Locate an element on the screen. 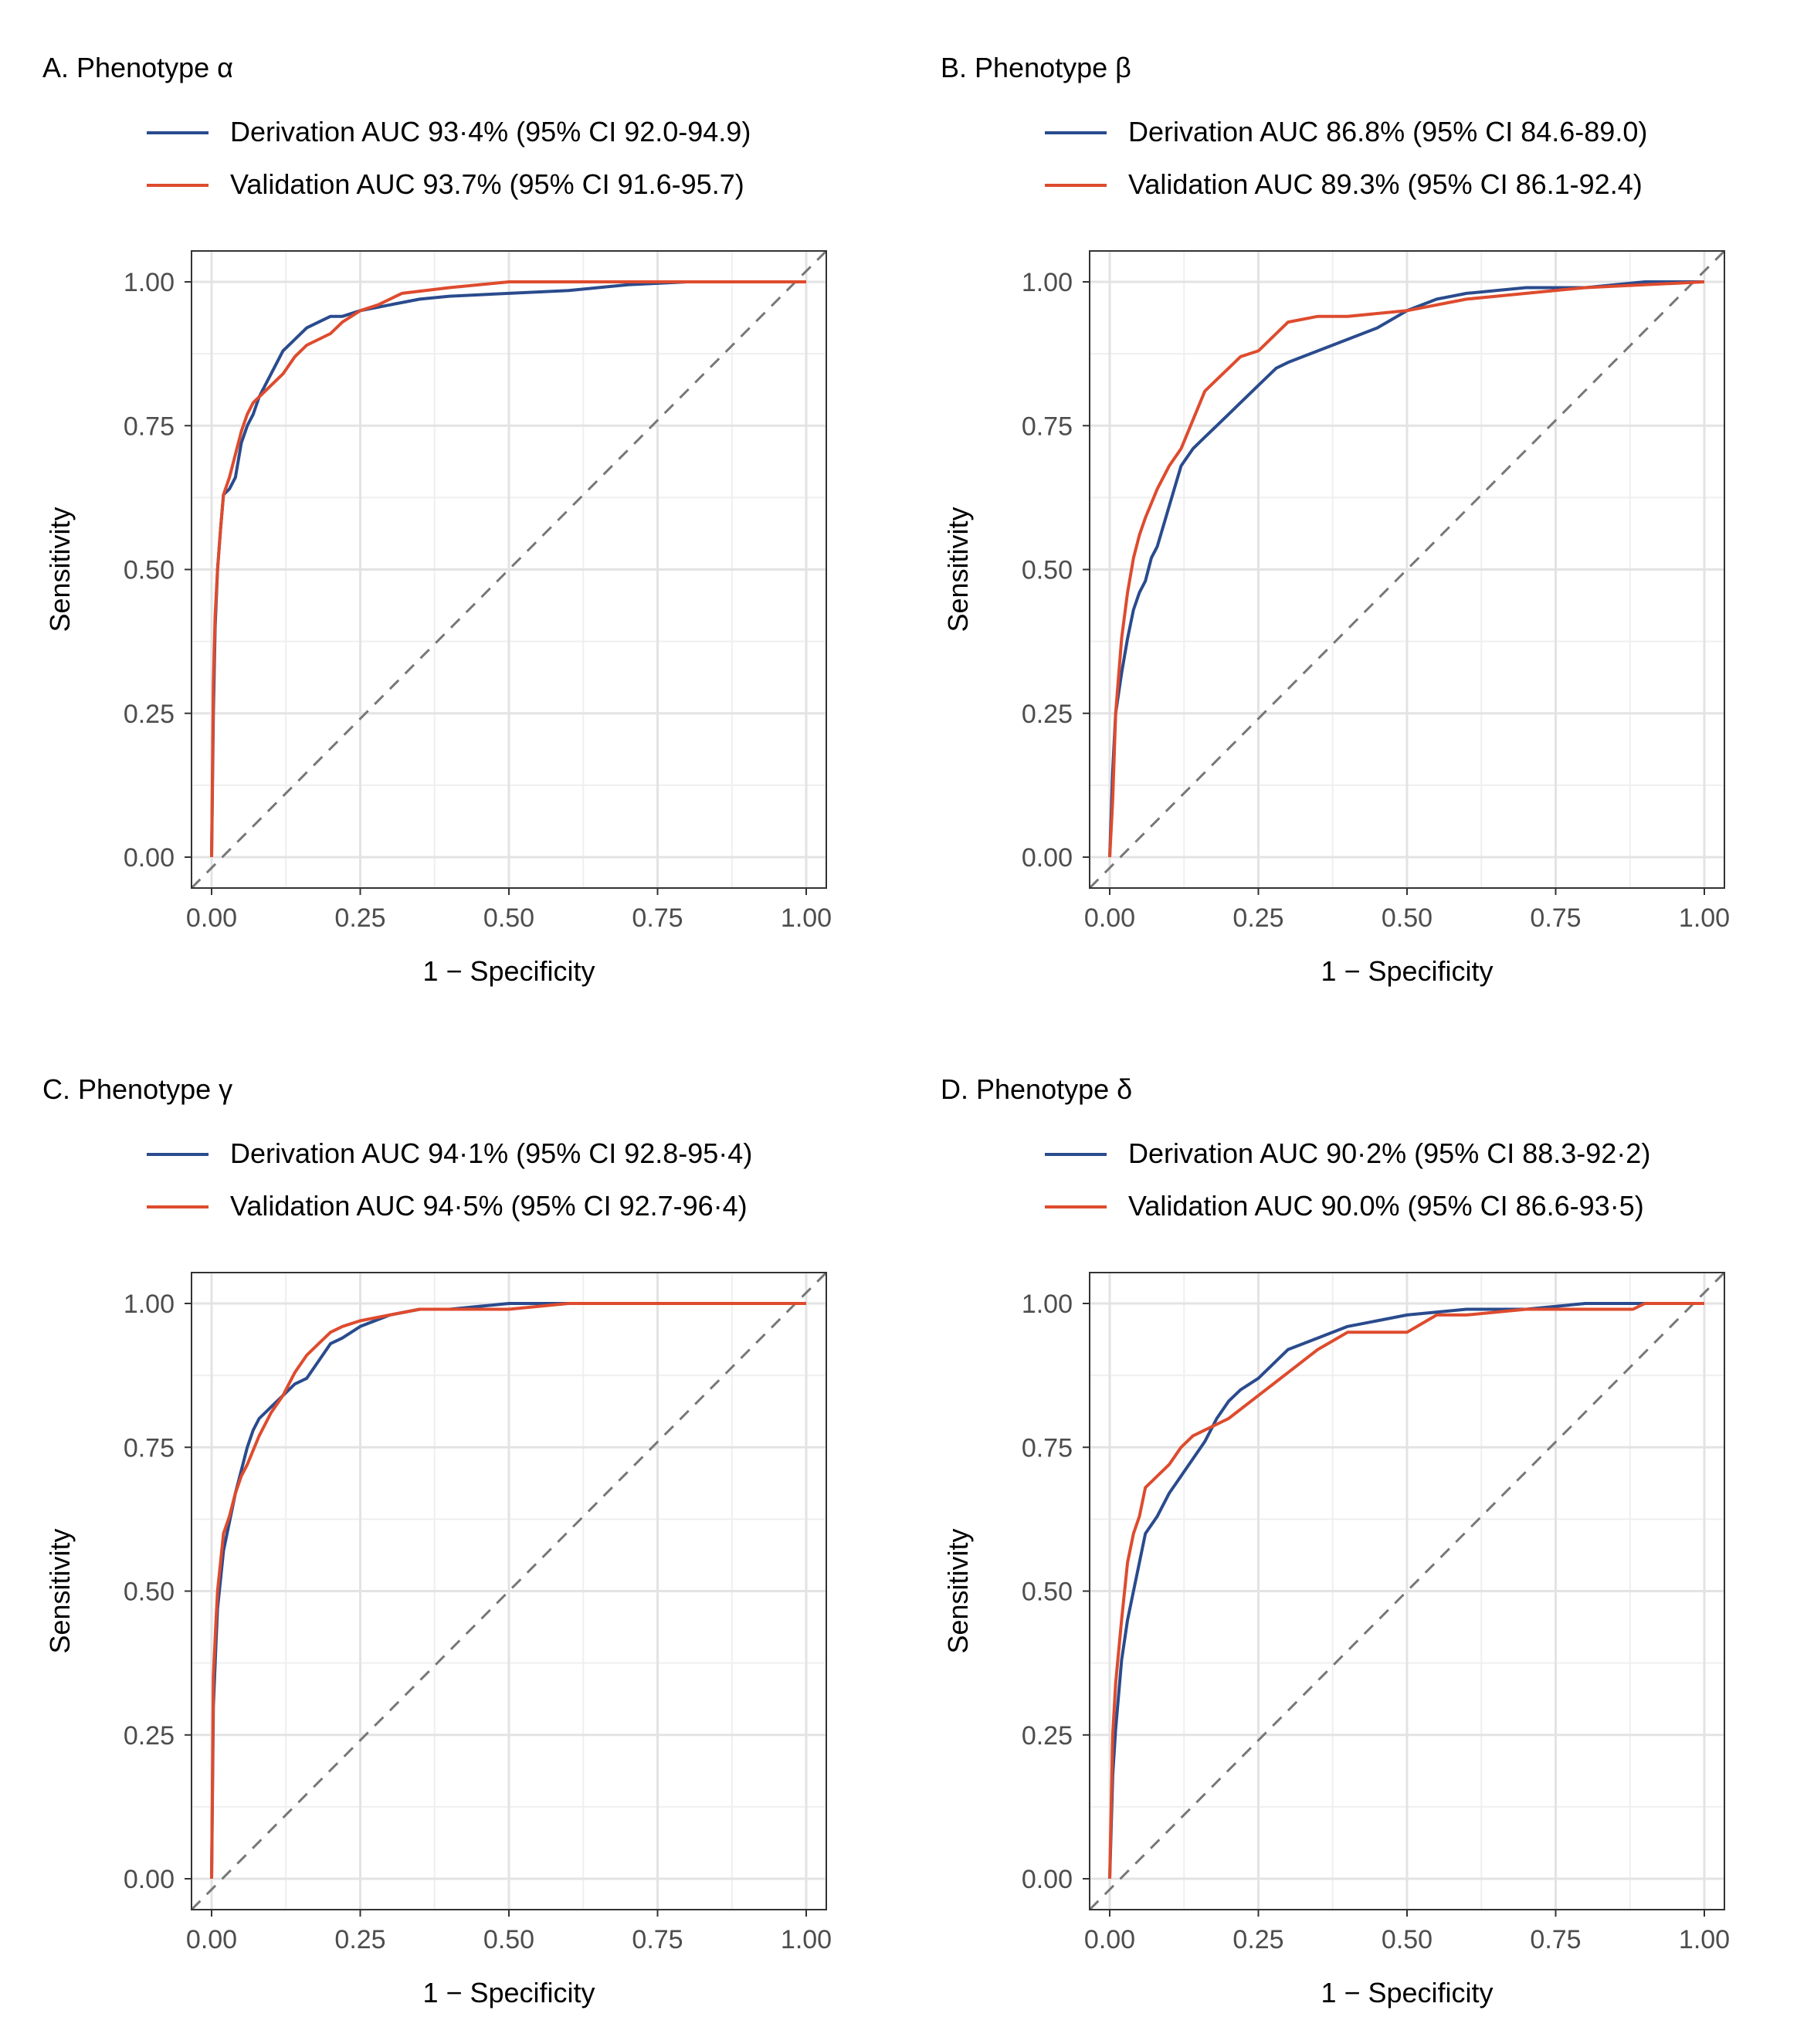  legend-label-validation: Validation AUC 90.0% (95% CI 86.6-93·5) is located at coordinates (1386, 1206).